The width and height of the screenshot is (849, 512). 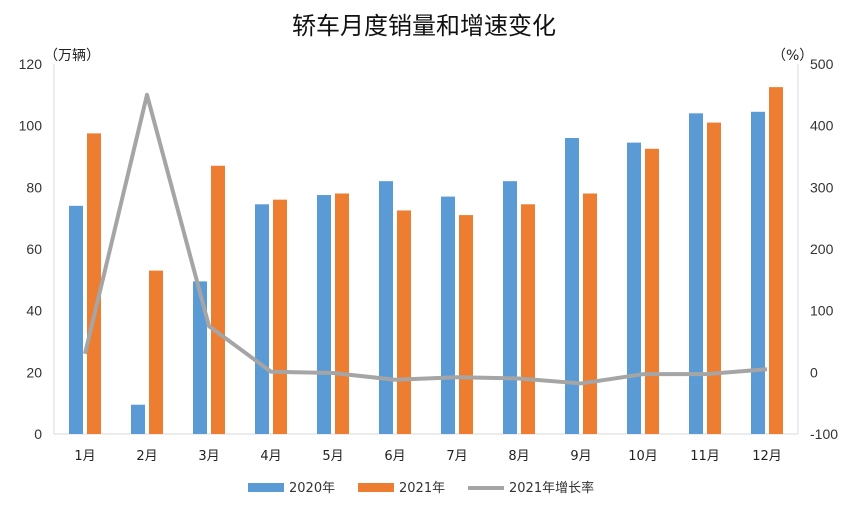 I want to click on bar-2021年-3月, so click(x=218, y=299).